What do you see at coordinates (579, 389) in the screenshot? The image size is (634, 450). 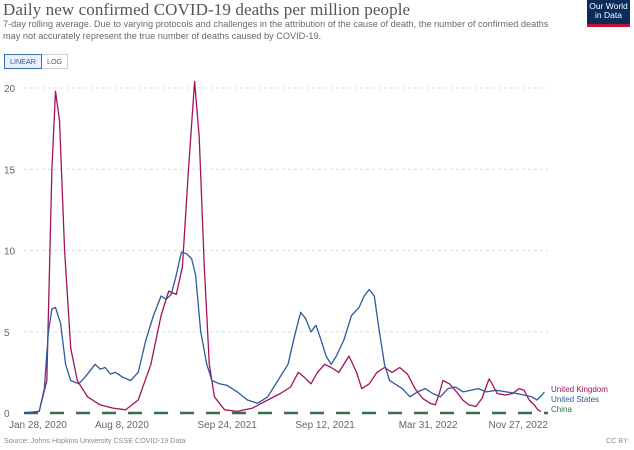 I see `legend-entry-united-kingdom: United Kingdom` at bounding box center [579, 389].